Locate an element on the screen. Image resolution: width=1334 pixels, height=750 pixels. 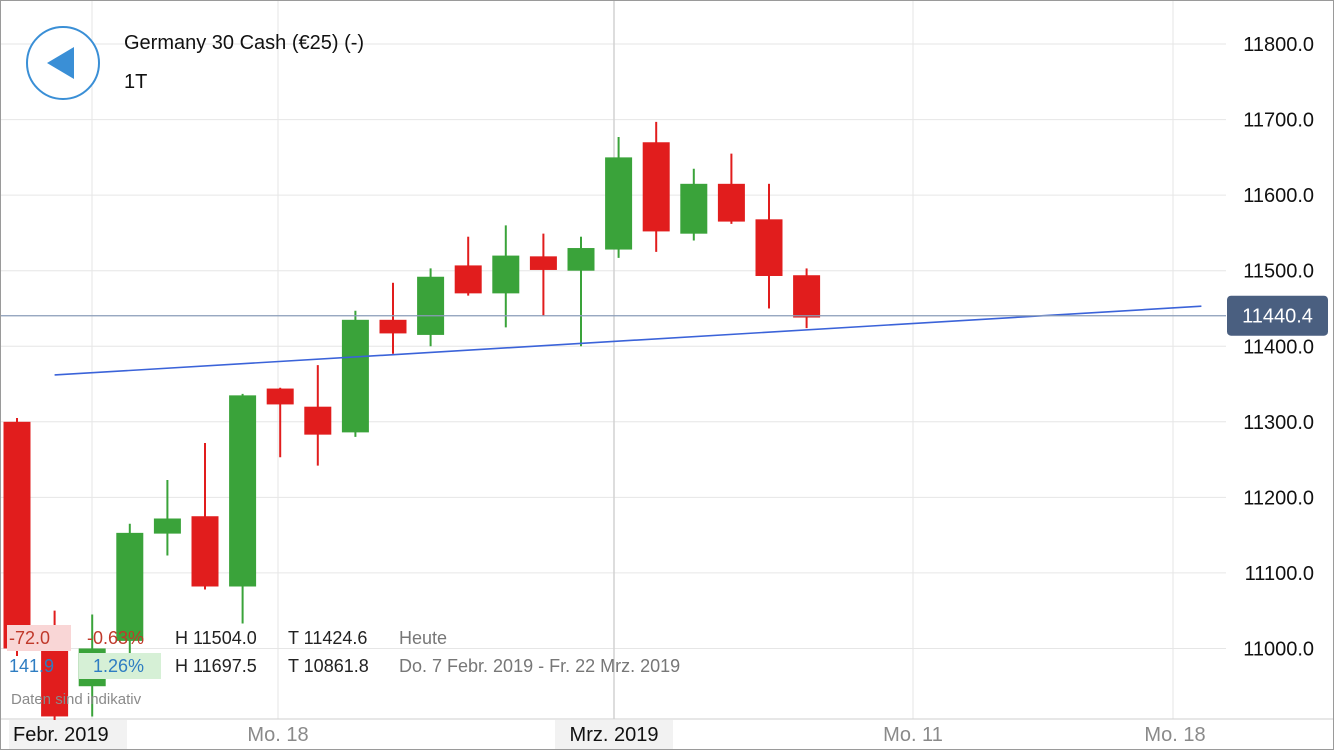
back-arrow-icon is located at coordinates (60, 63).